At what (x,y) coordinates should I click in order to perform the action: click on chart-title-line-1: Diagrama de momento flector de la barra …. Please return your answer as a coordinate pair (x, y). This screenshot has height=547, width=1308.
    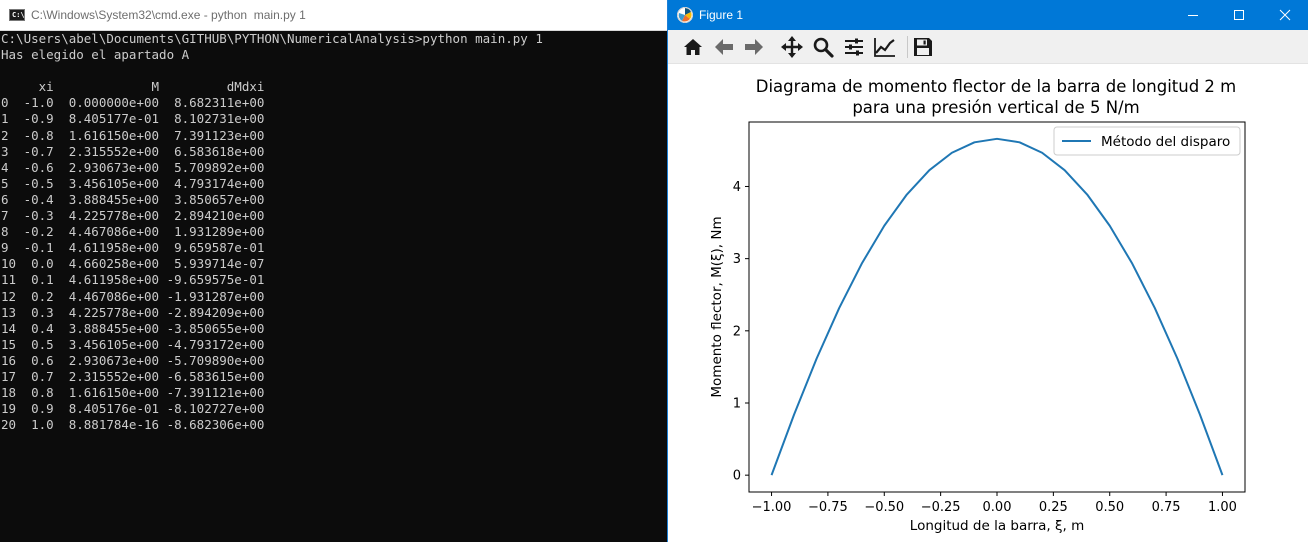
    Looking at the image, I should click on (996, 86).